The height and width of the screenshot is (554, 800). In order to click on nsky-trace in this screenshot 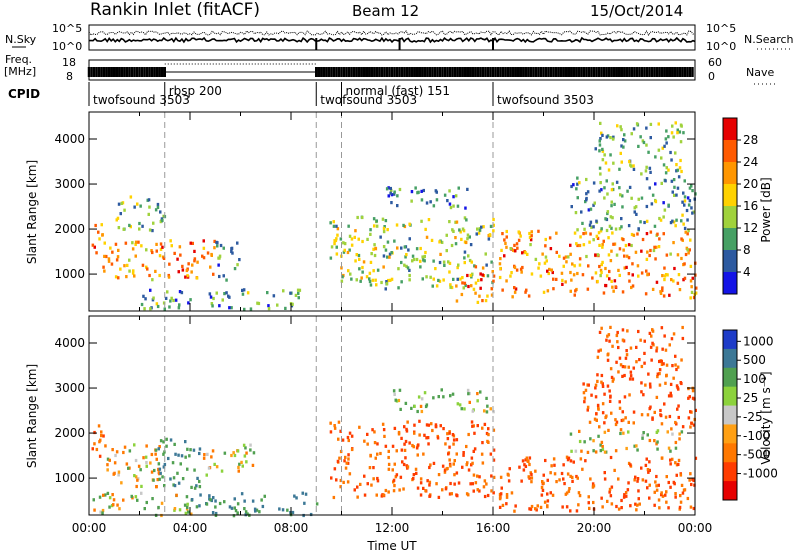, I will do `click(392, 40)`.